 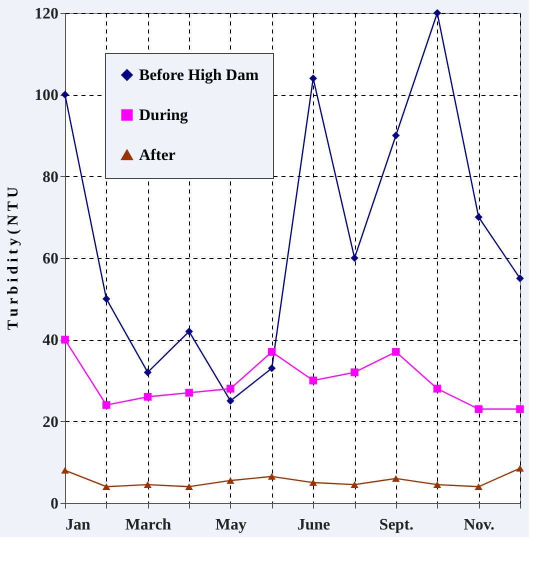 What do you see at coordinates (313, 525) in the screenshot?
I see `x-tick-label: June` at bounding box center [313, 525].